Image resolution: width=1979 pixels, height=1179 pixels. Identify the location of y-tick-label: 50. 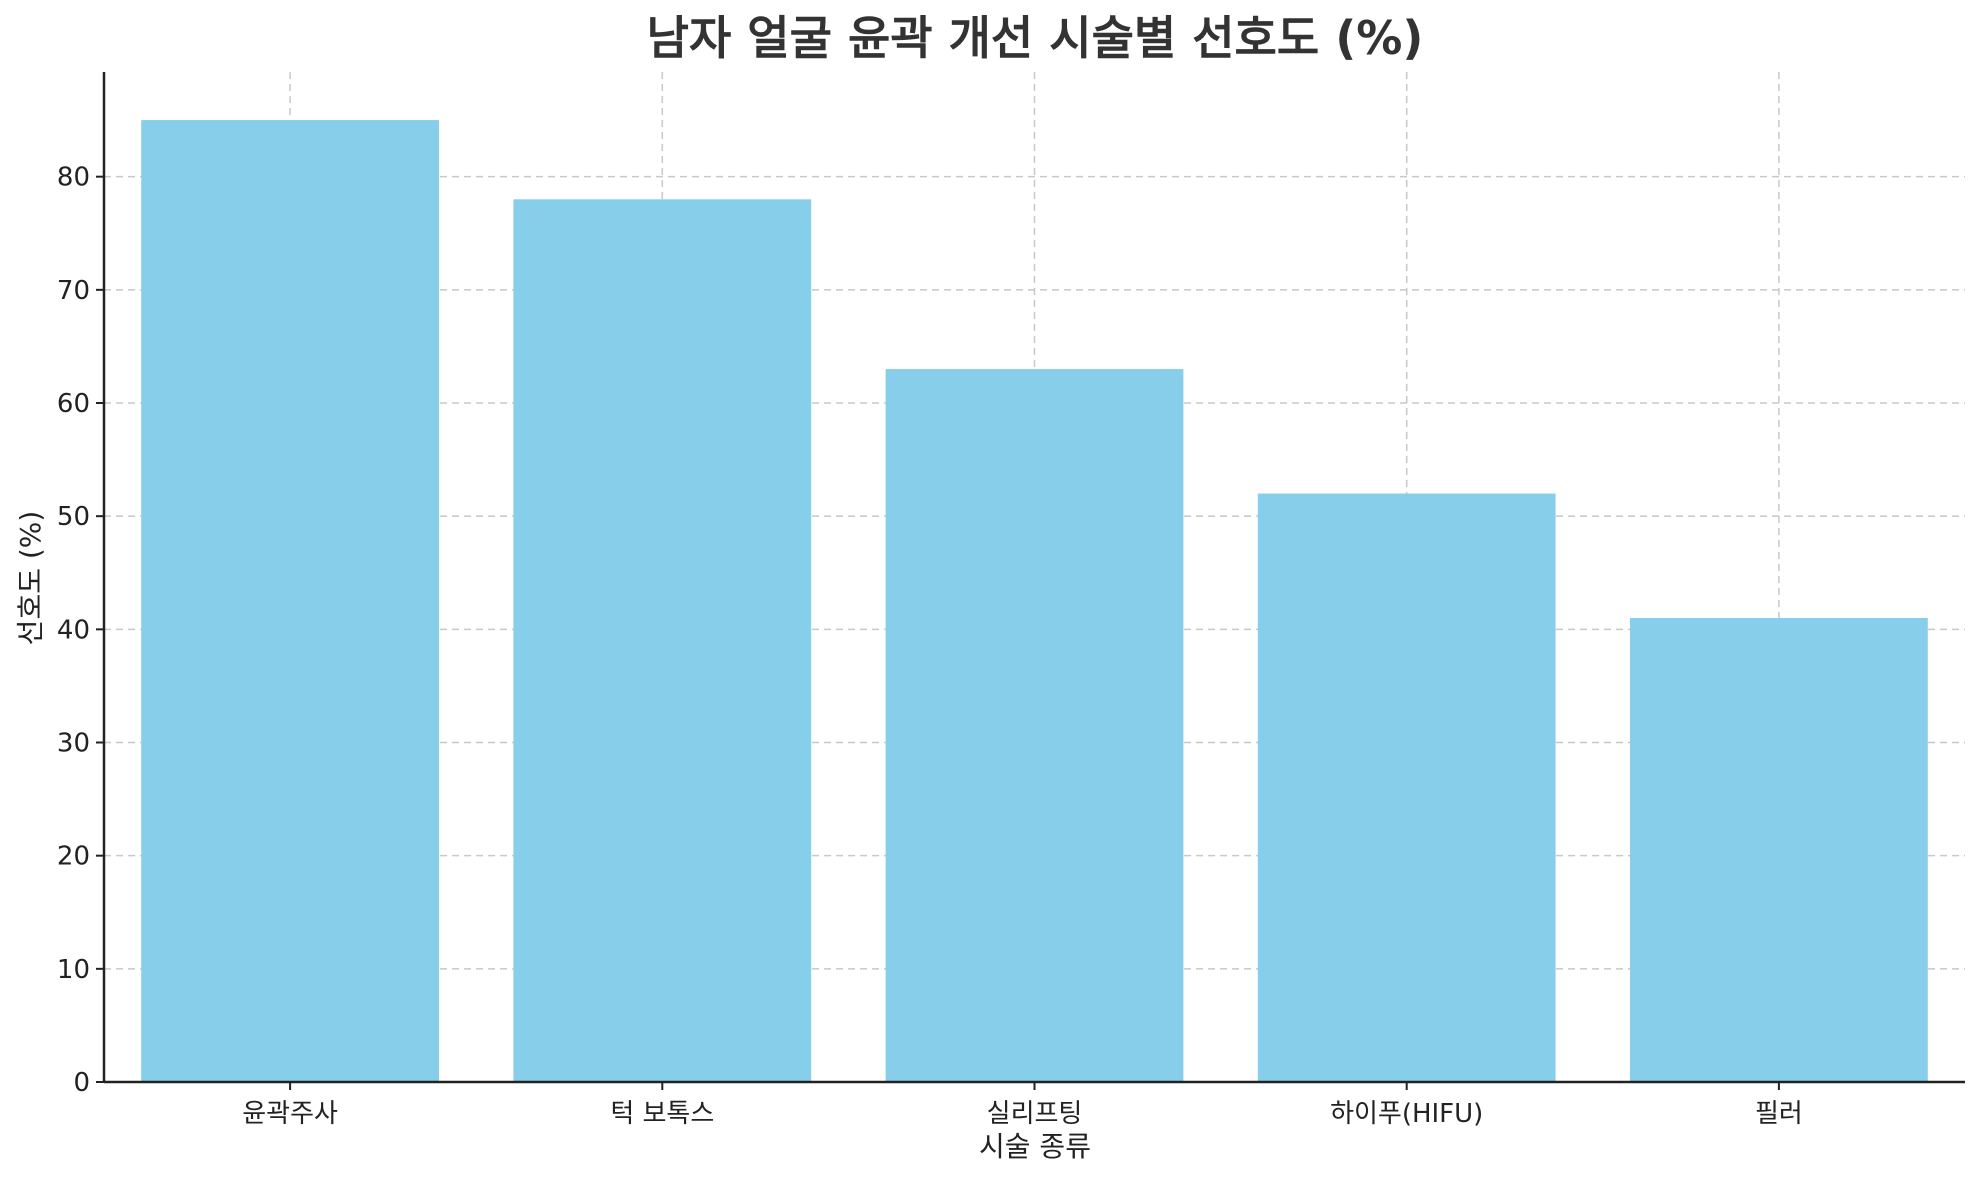
(73, 517).